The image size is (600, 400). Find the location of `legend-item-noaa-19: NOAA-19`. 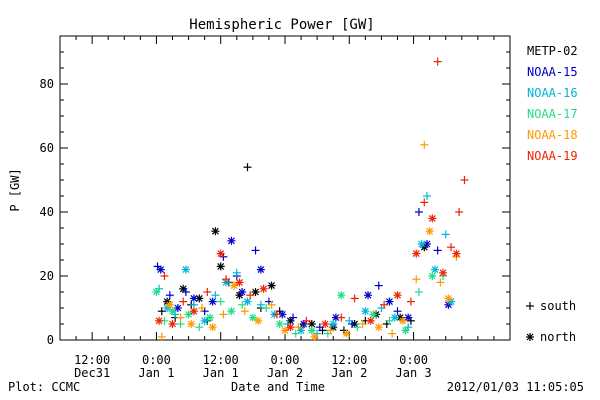

legend-item-noaa-19: NOAA-19 is located at coordinates (552, 156).